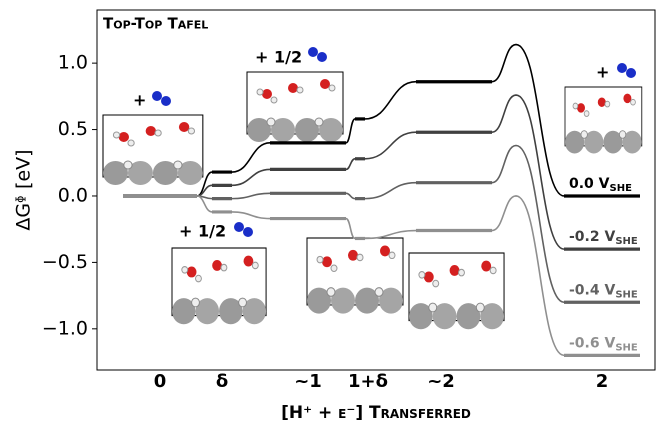  I want to click on x-tick-label: ~2, so click(441, 381).